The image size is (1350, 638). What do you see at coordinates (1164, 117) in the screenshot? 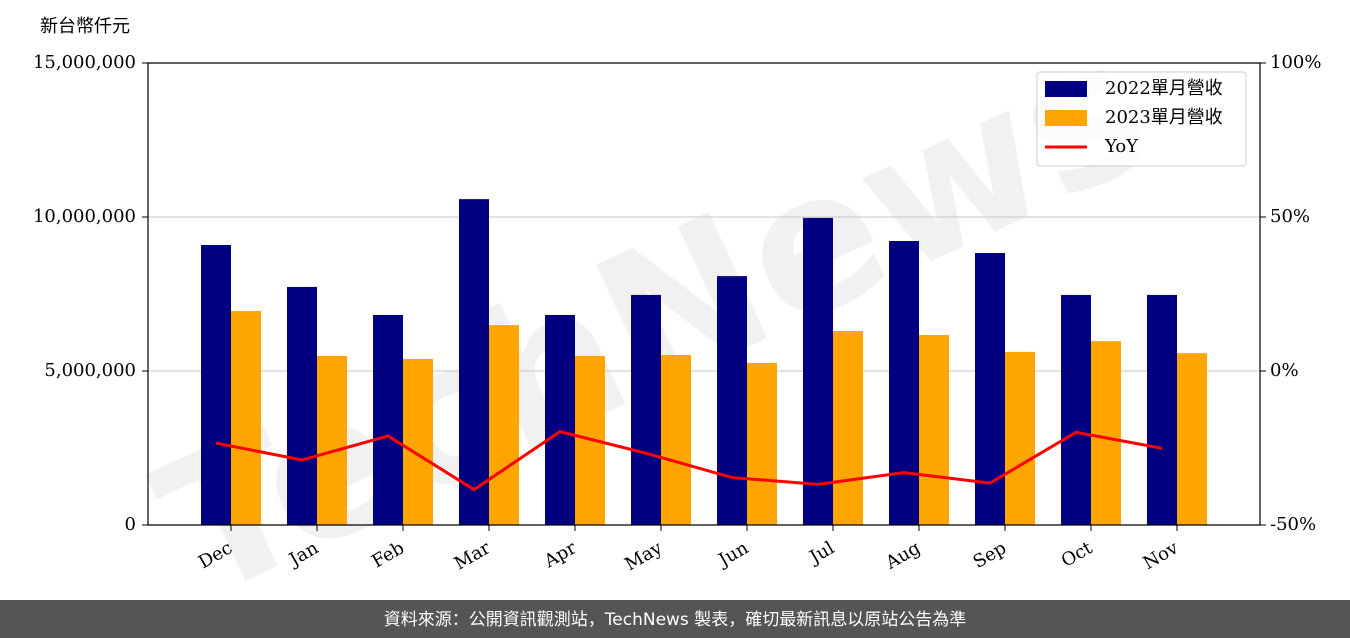
I see `legend-label: 2023單月營收` at bounding box center [1164, 117].